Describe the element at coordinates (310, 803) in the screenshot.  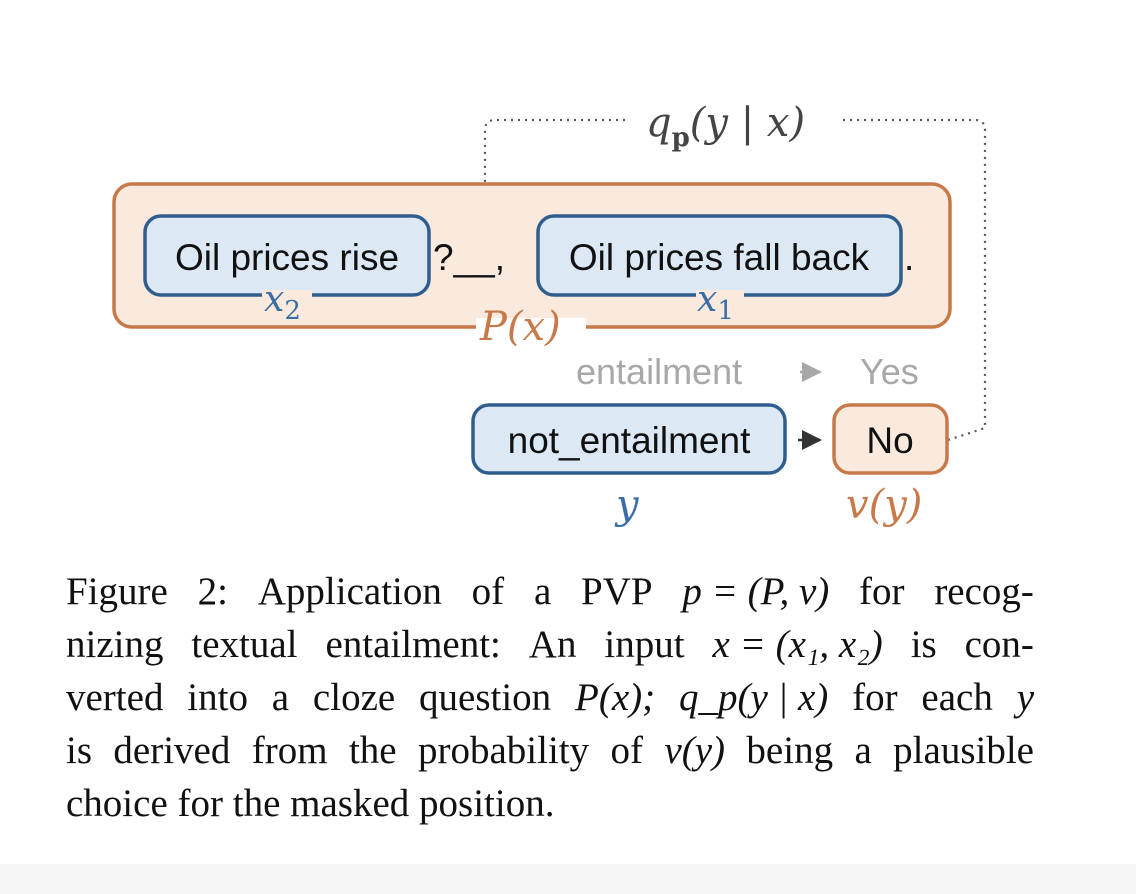
I see `caption-line-5: choice for the masked position.` at that location.